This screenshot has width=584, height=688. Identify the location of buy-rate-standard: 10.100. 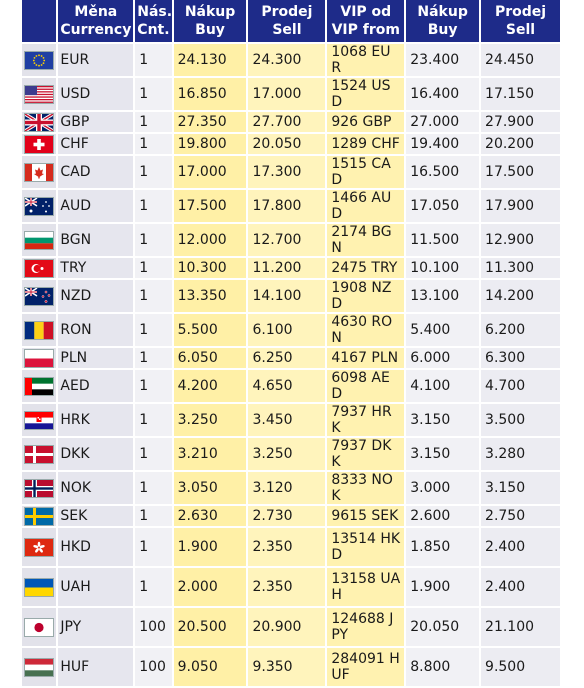
(443, 268).